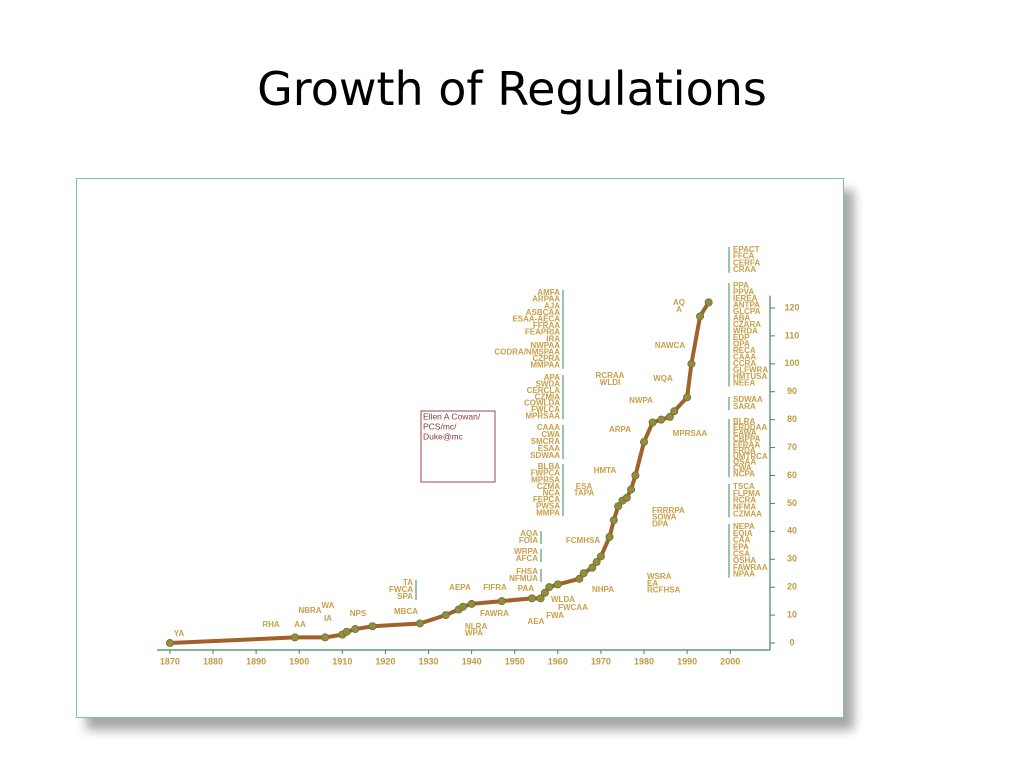 This screenshot has height=768, width=1024. I want to click on regulation-label: CRAA, so click(744, 269).